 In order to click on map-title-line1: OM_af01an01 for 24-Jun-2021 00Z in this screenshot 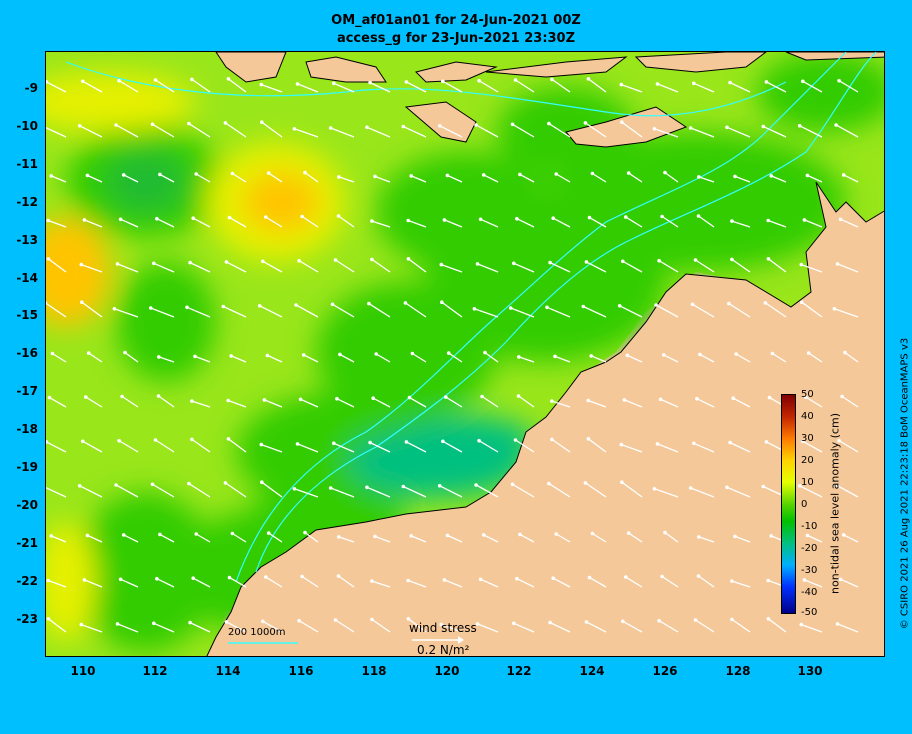, I will do `click(456, 20)`.